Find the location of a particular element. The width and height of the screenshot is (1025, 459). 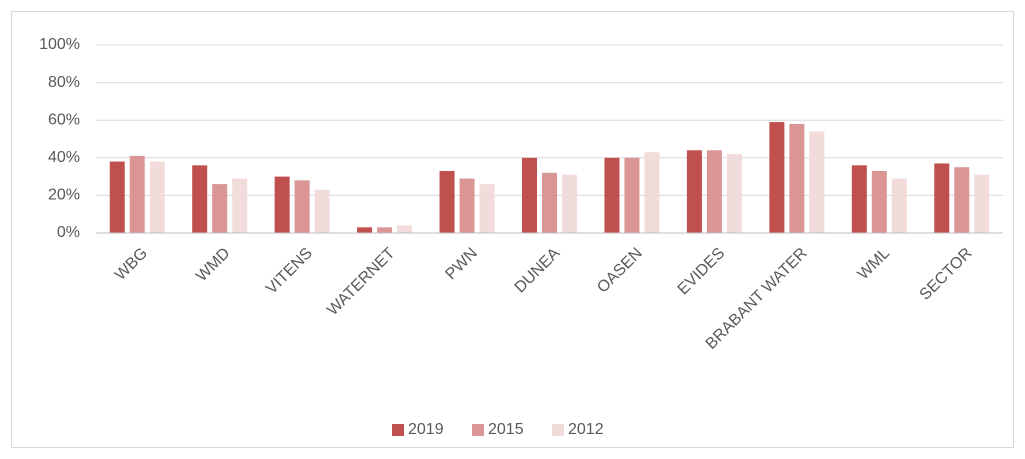

y-tick-label: 100% is located at coordinates (59, 44).